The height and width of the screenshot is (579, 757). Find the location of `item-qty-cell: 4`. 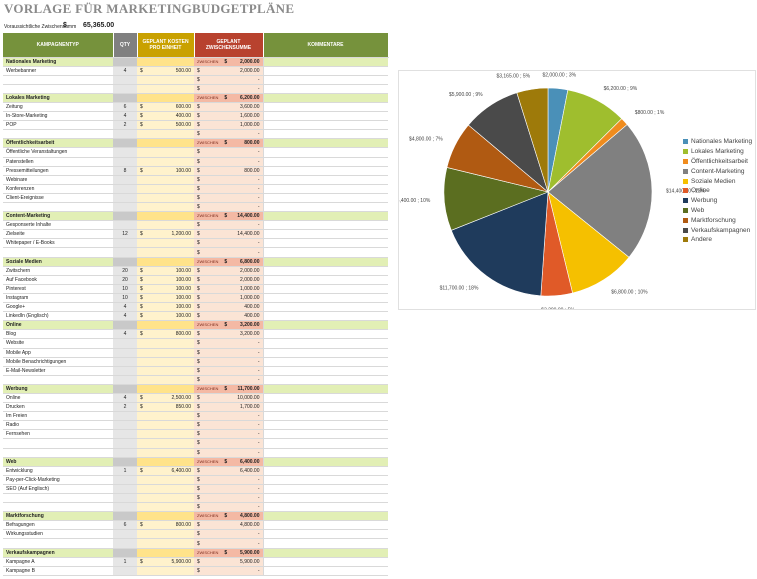

item-qty-cell: 4 is located at coordinates (125, 398).